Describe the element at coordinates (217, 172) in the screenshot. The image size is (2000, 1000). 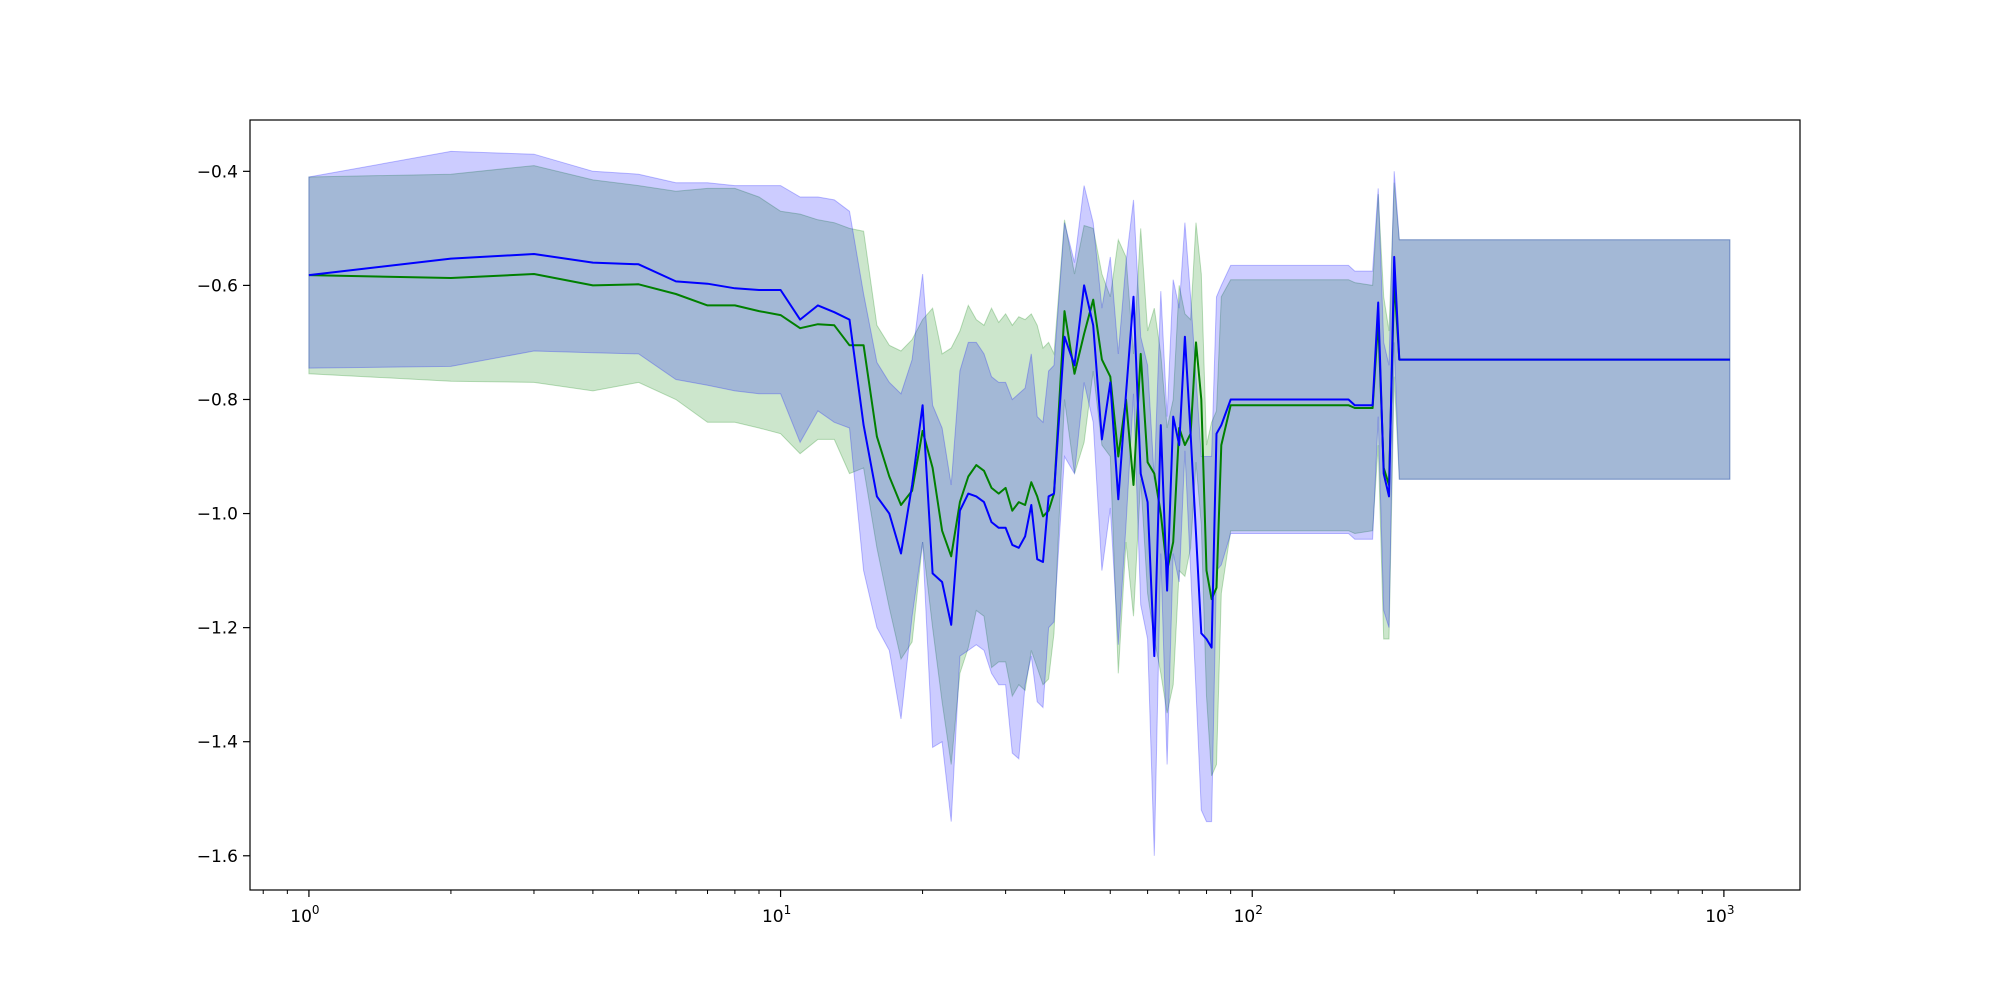
I see `y-tick-label: −0.4` at that location.